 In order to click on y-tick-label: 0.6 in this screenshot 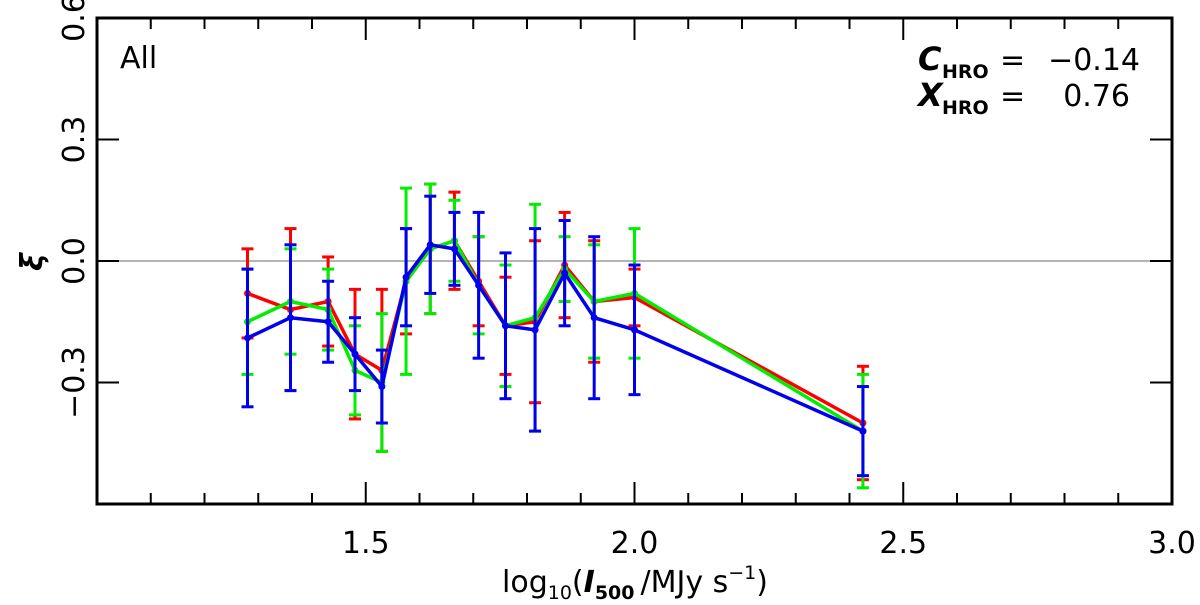, I will do `click(74, 21)`.